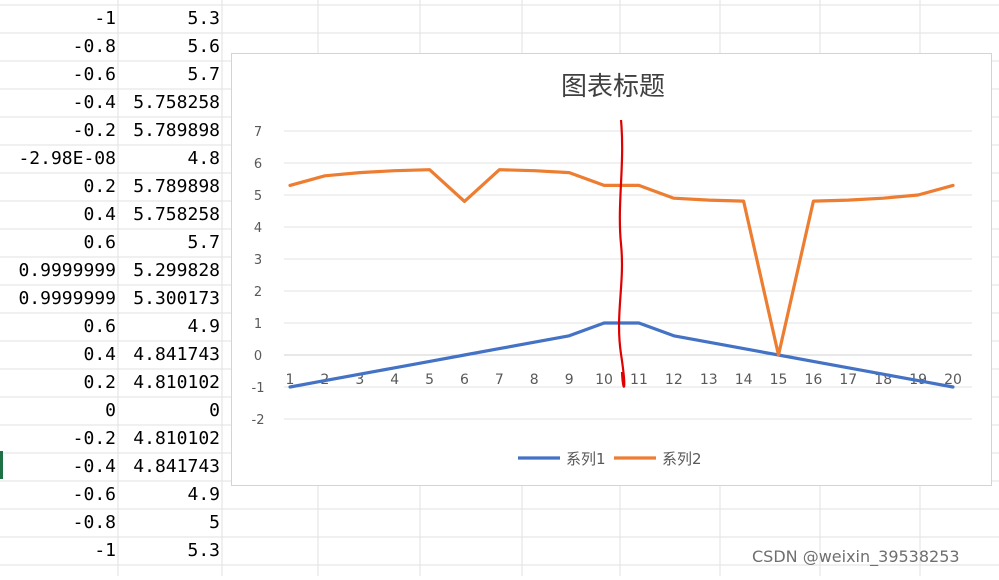  Describe the element at coordinates (214, 410) in the screenshot. I see `cell-column-b: 0` at that location.